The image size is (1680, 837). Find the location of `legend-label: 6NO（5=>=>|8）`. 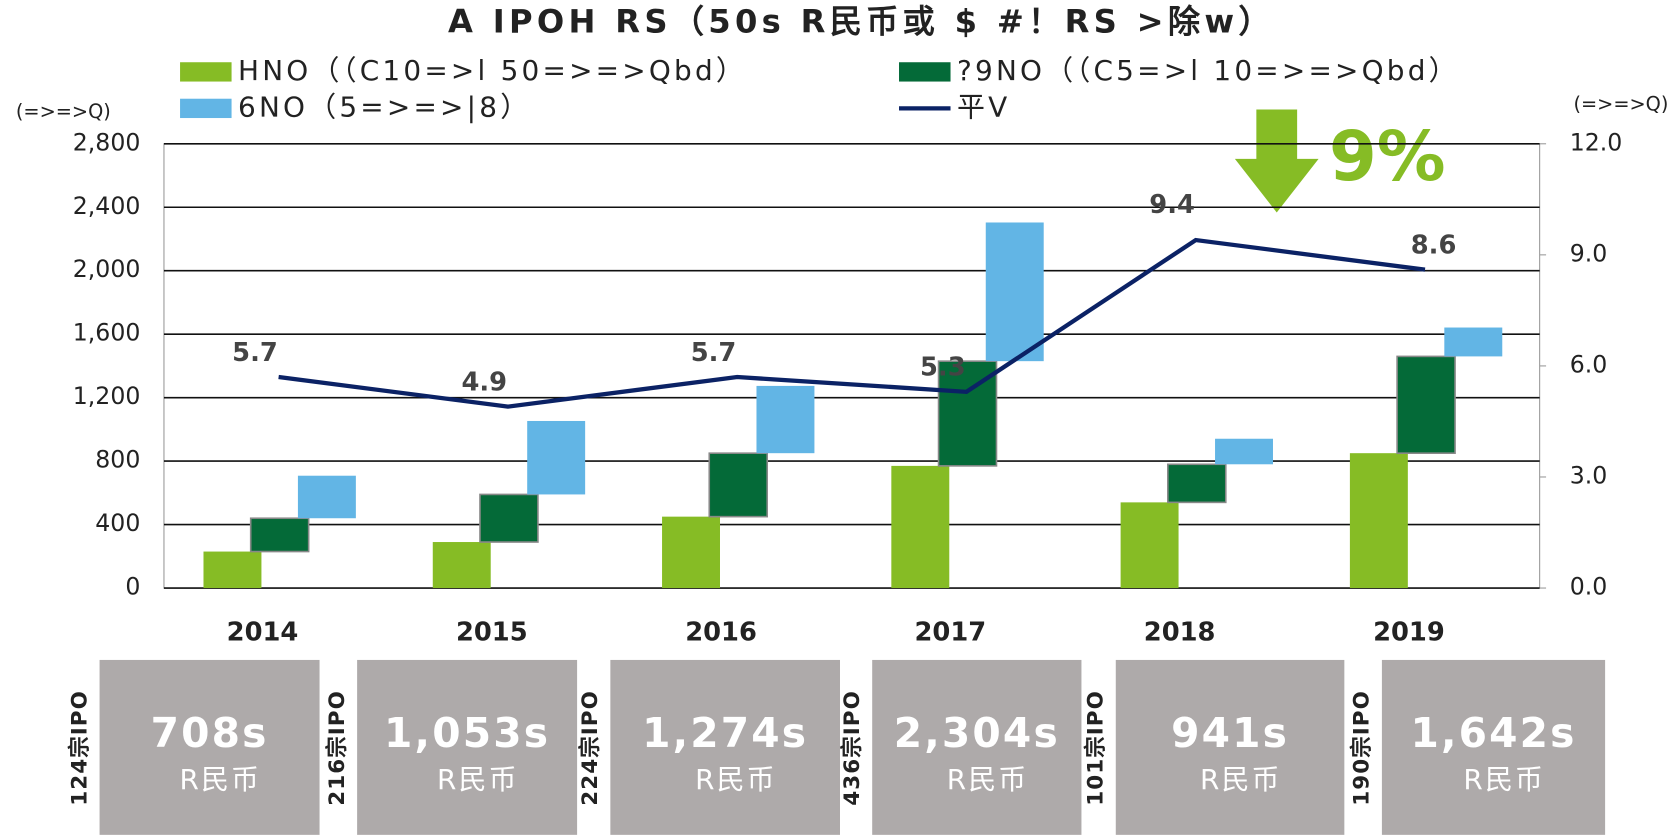

legend-label: 6NO（5=>=>|8） is located at coordinates (384, 106).